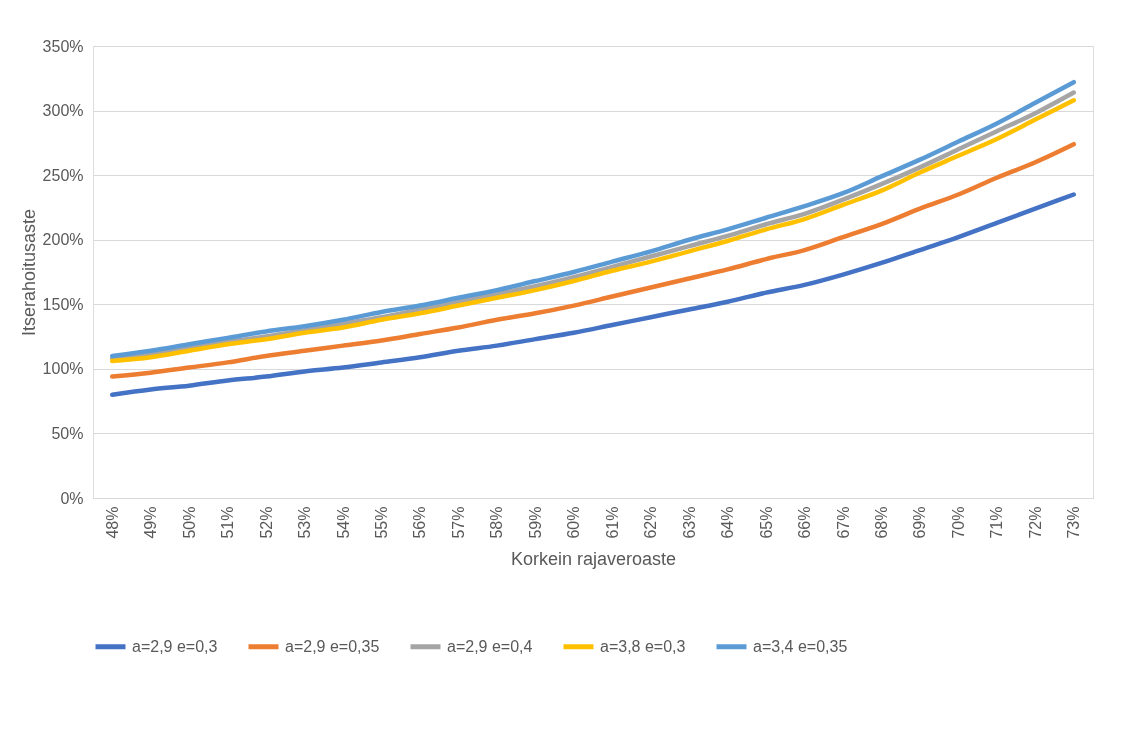 The width and height of the screenshot is (1134, 747). Describe the element at coordinates (1035, 522) in the screenshot. I see `x-tick-label: 72%` at that location.